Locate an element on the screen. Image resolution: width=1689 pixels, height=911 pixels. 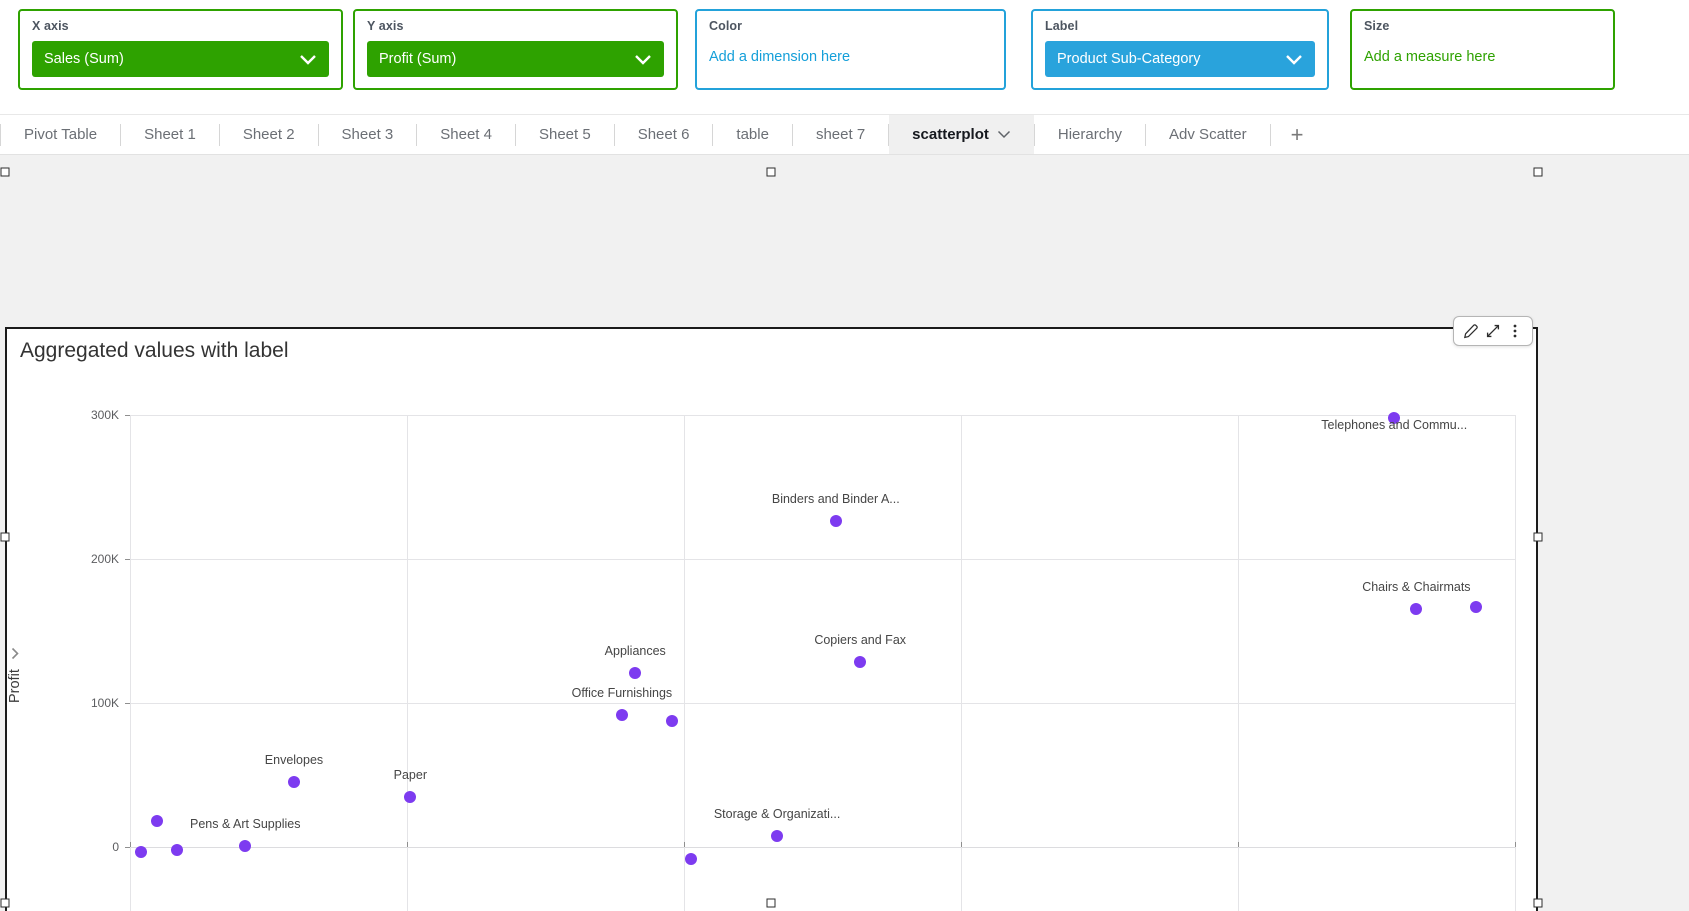
label-field-dropdown: Product Sub-Category is located at coordinates (1180, 59).